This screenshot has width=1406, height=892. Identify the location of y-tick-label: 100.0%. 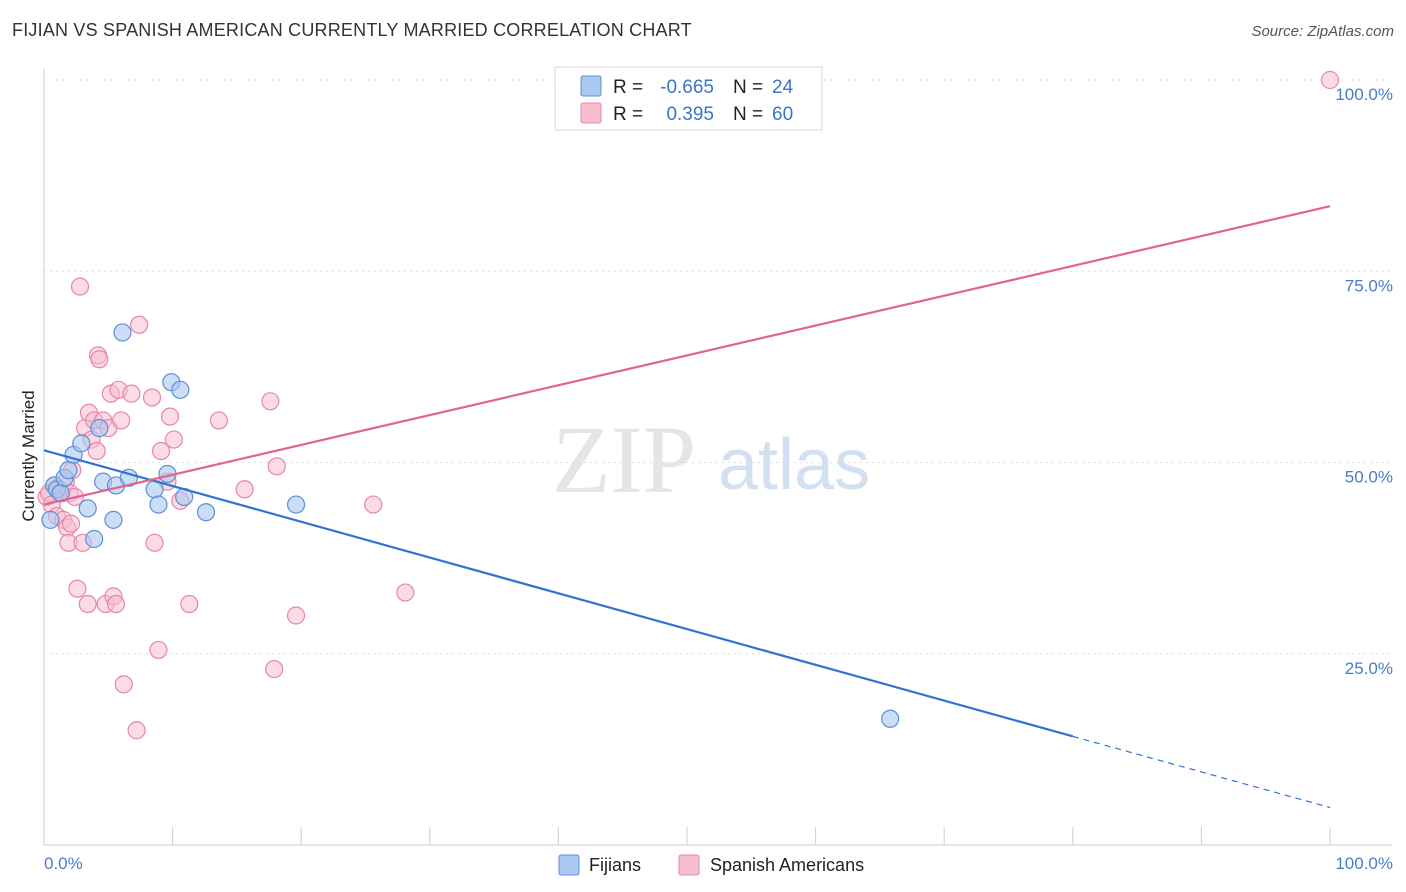
(1364, 94).